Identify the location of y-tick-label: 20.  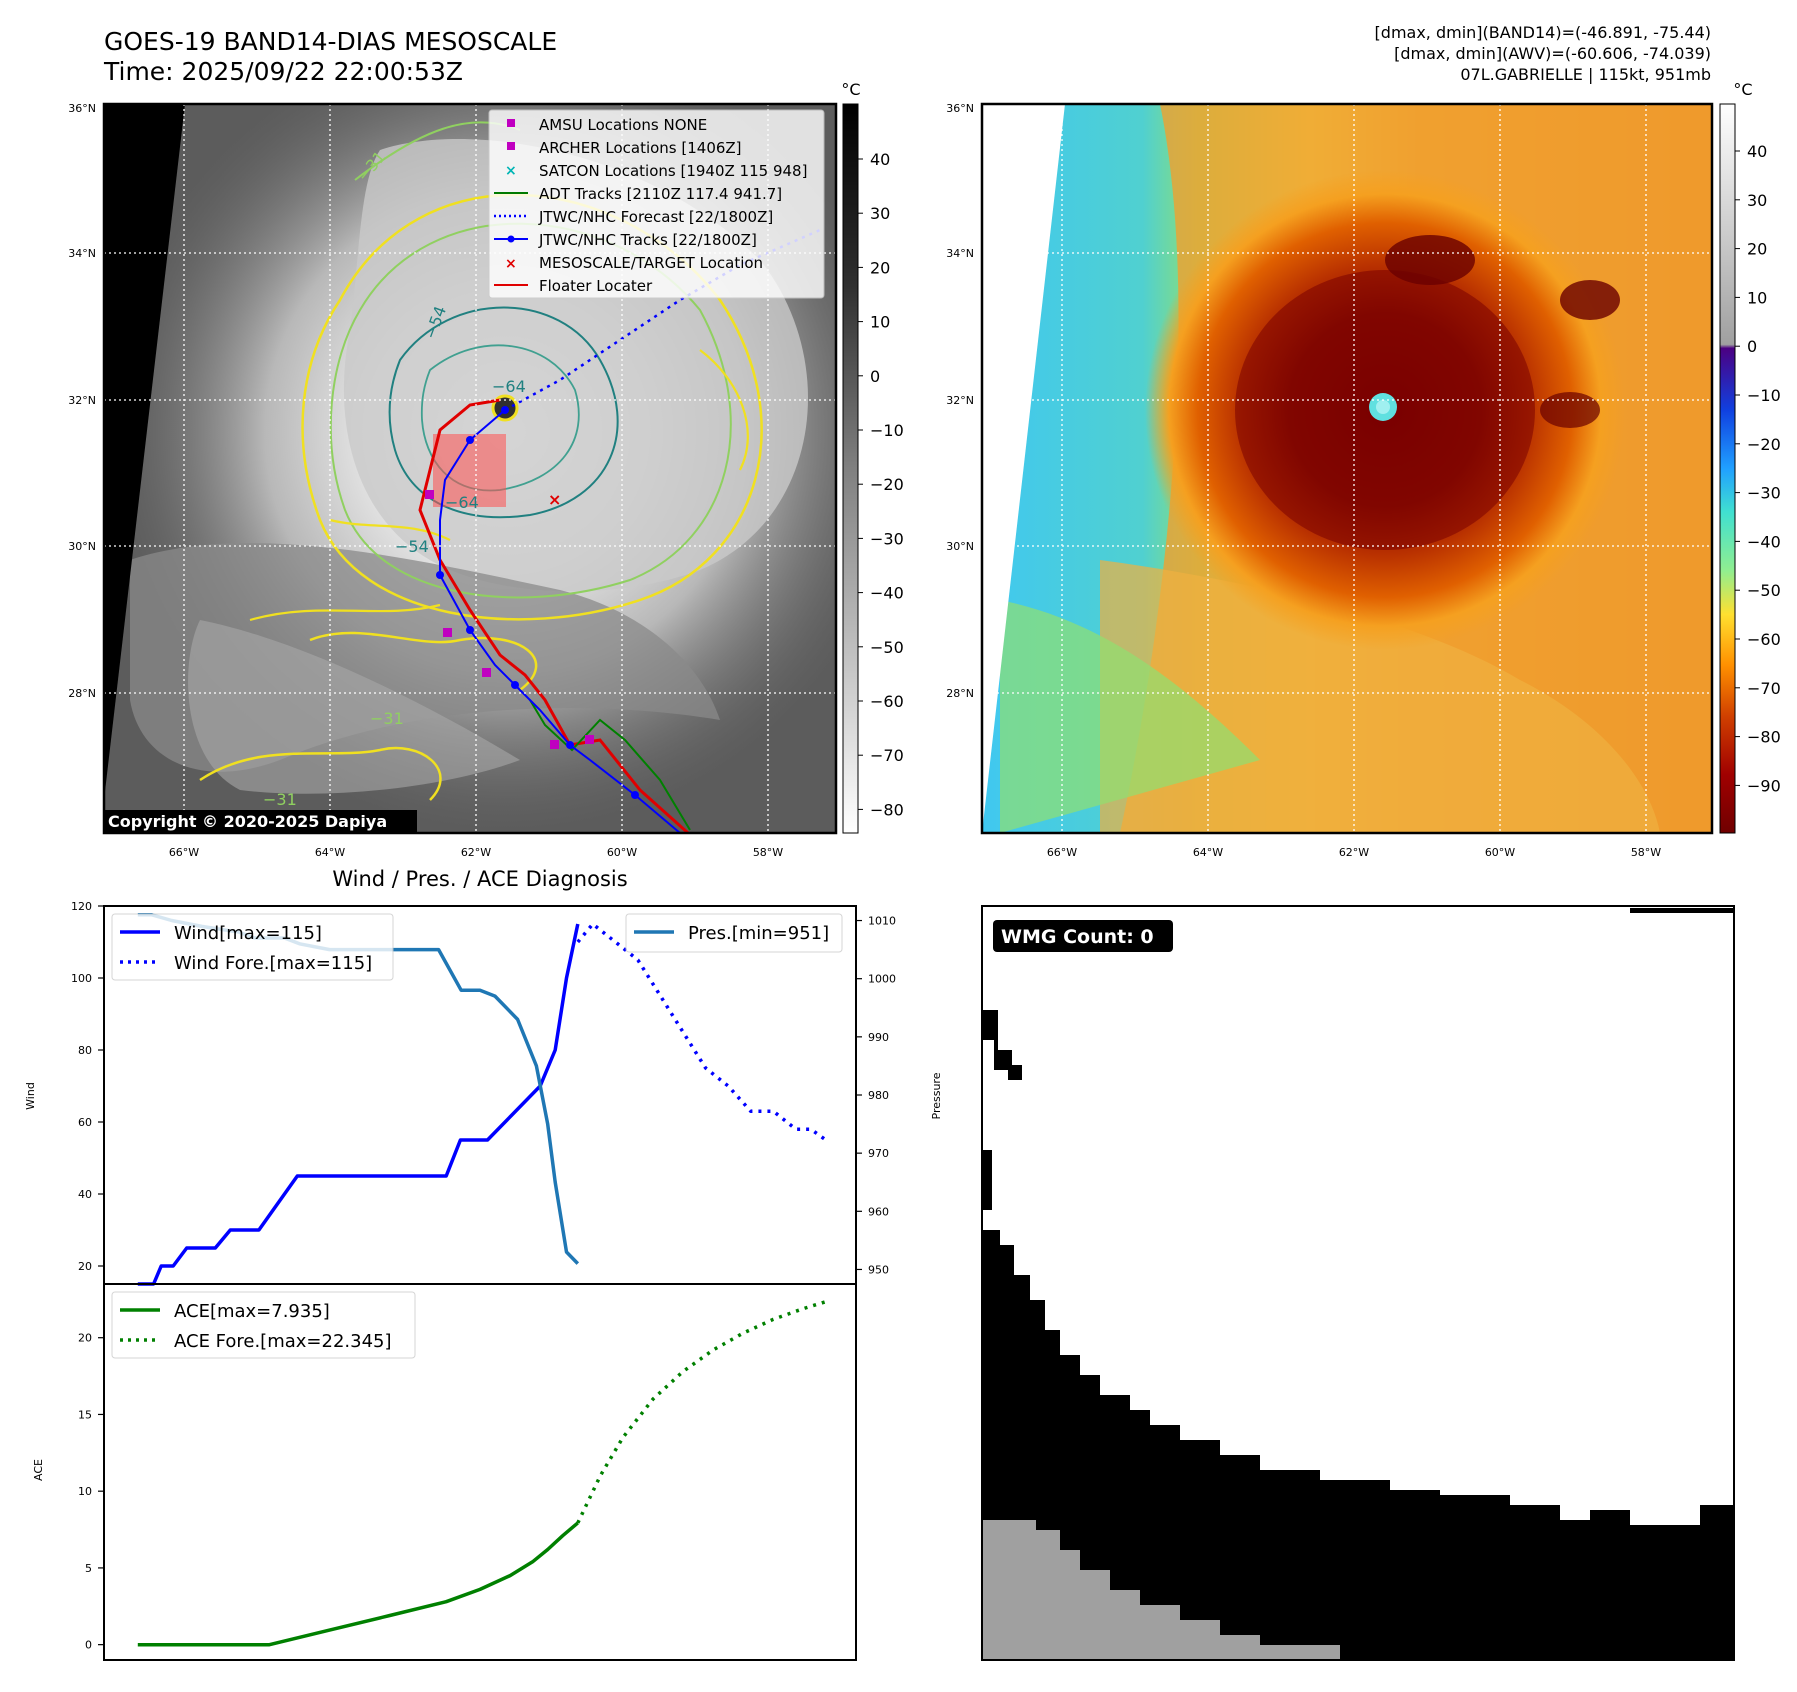
(85, 1266).